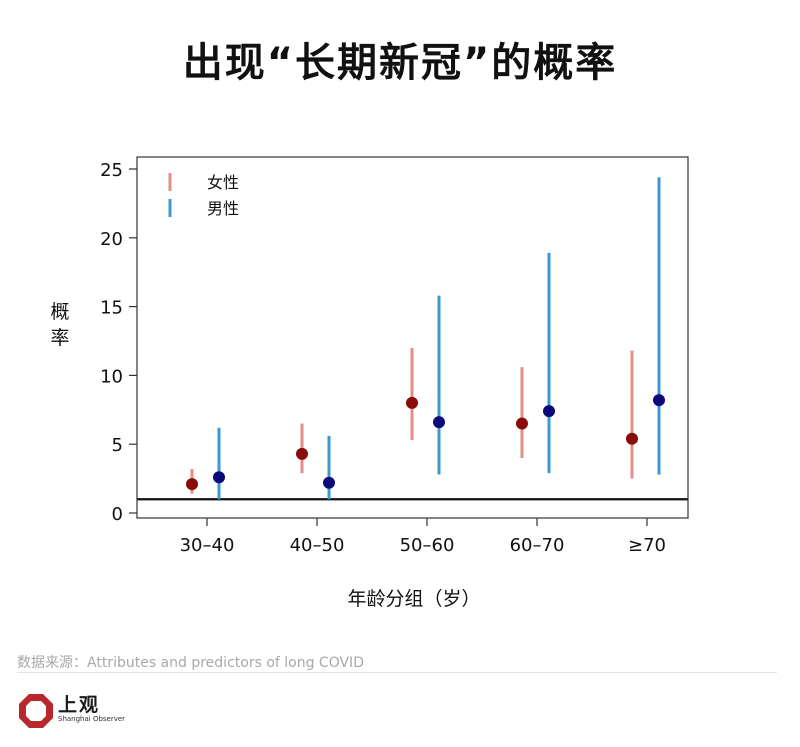 The height and width of the screenshot is (747, 800). Describe the element at coordinates (413, 599) in the screenshot. I see `x-axis-label: 年龄分组（岁）` at that location.